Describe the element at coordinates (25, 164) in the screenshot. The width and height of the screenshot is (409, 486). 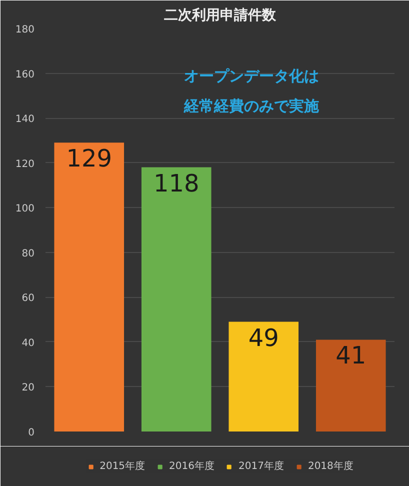
I see `y-tick-label: 120` at that location.